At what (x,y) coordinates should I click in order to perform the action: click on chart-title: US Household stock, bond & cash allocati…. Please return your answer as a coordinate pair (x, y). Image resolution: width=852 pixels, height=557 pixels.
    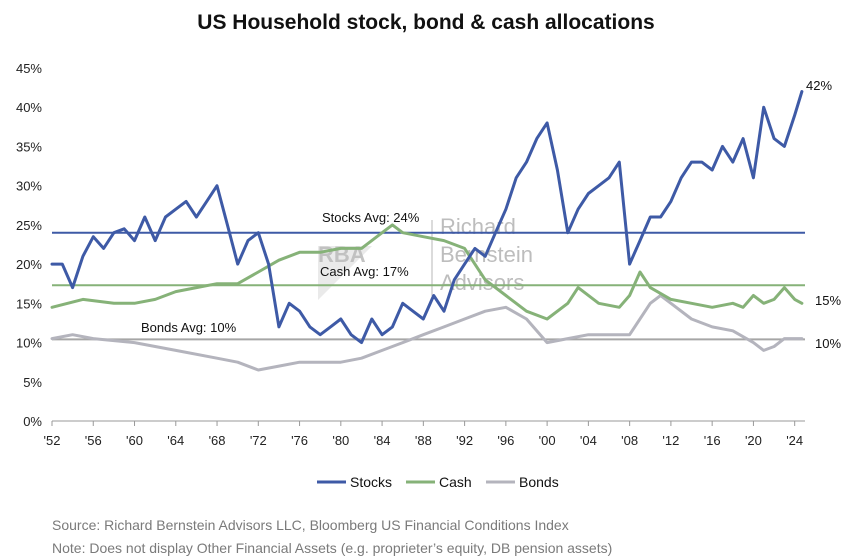
    Looking at the image, I should click on (425, 22).